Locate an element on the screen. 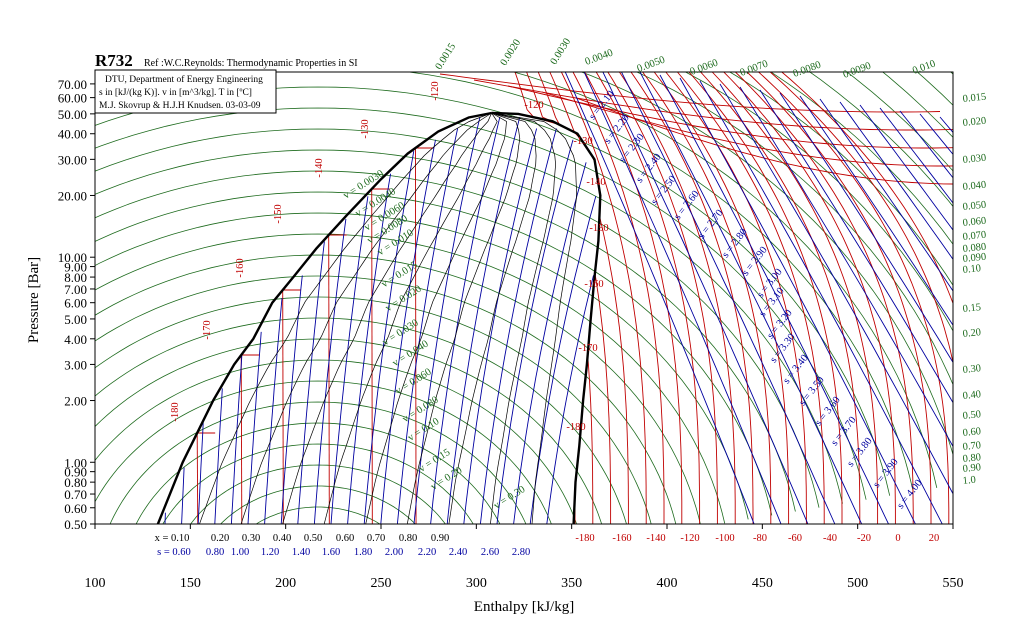  x-tick-label: 350 is located at coordinates (571, 583).